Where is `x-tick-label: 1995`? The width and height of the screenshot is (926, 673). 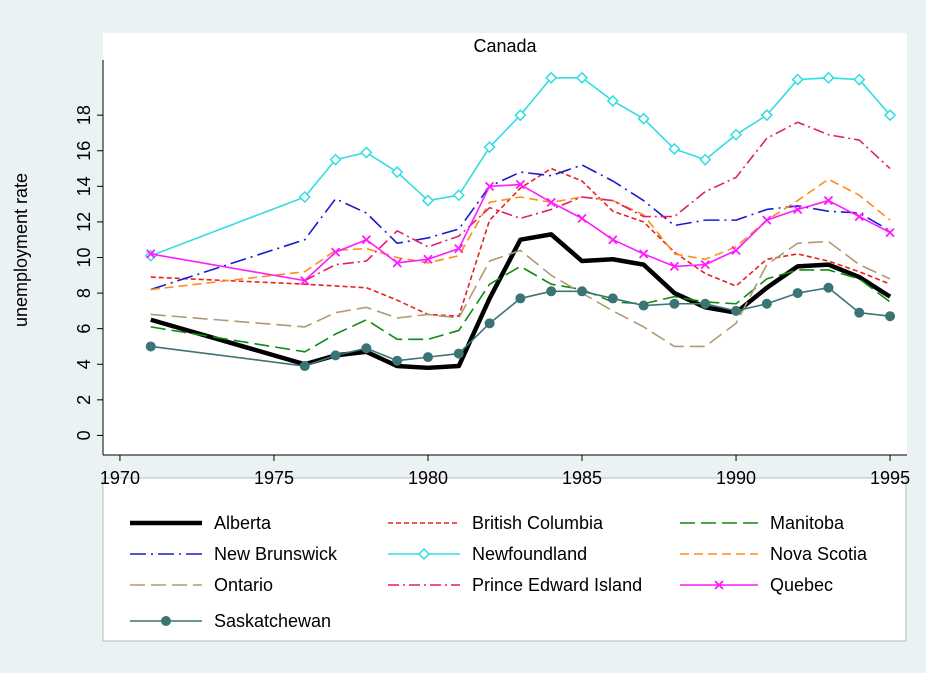
x-tick-label: 1995 is located at coordinates (890, 478).